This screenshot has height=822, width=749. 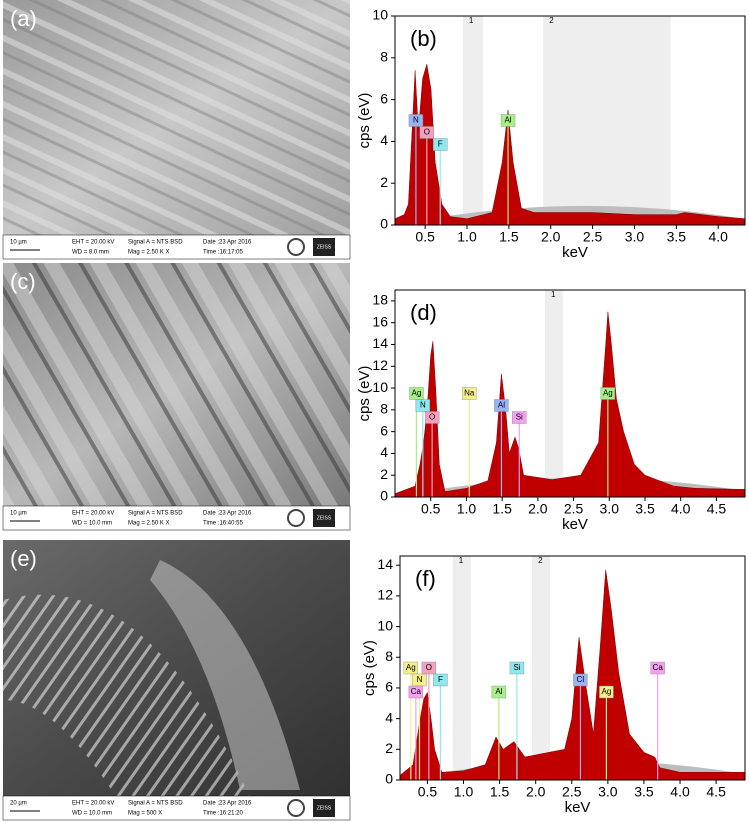 What do you see at coordinates (176, 384) in the screenshot?
I see `sem-c` at bounding box center [176, 384].